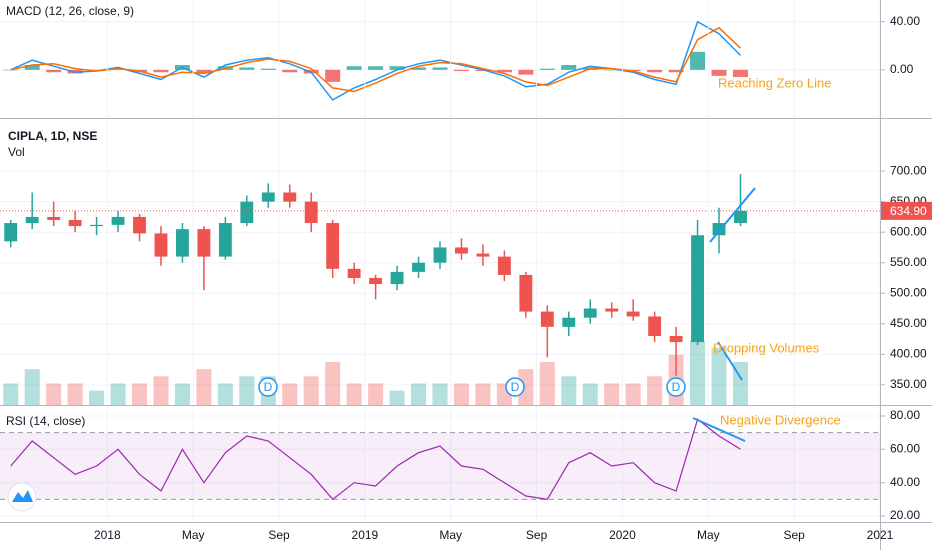 This screenshot has width=932, height=550. I want to click on marker-label: D, so click(515, 387).